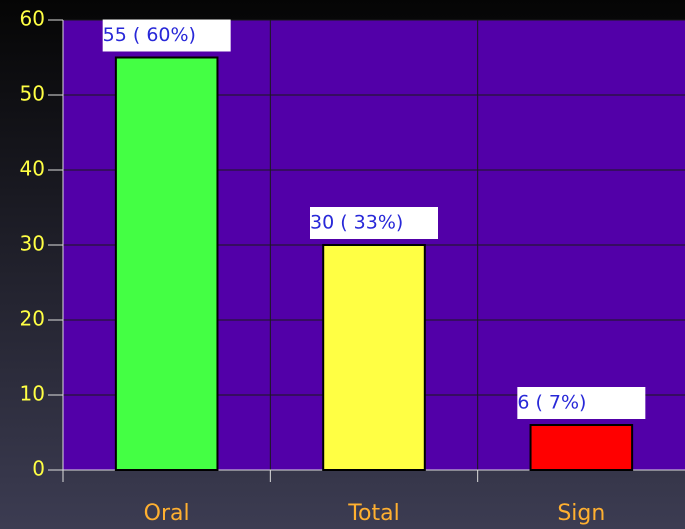  I want to click on x-tick-label: Oral, so click(167, 513).